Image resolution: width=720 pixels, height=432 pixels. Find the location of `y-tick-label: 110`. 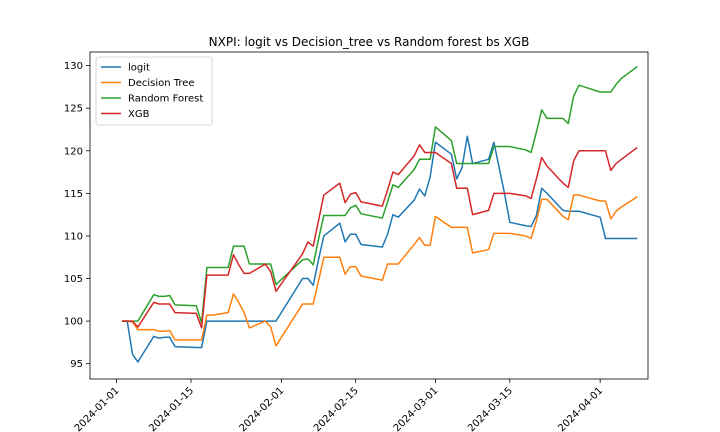

y-tick-label: 110 is located at coordinates (73, 236).